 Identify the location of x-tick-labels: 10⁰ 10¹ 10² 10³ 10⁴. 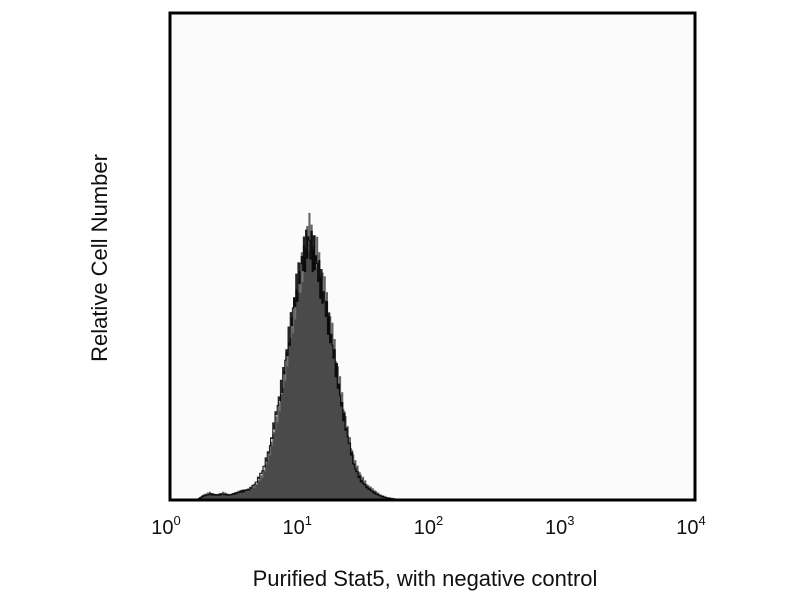
(428, 526).